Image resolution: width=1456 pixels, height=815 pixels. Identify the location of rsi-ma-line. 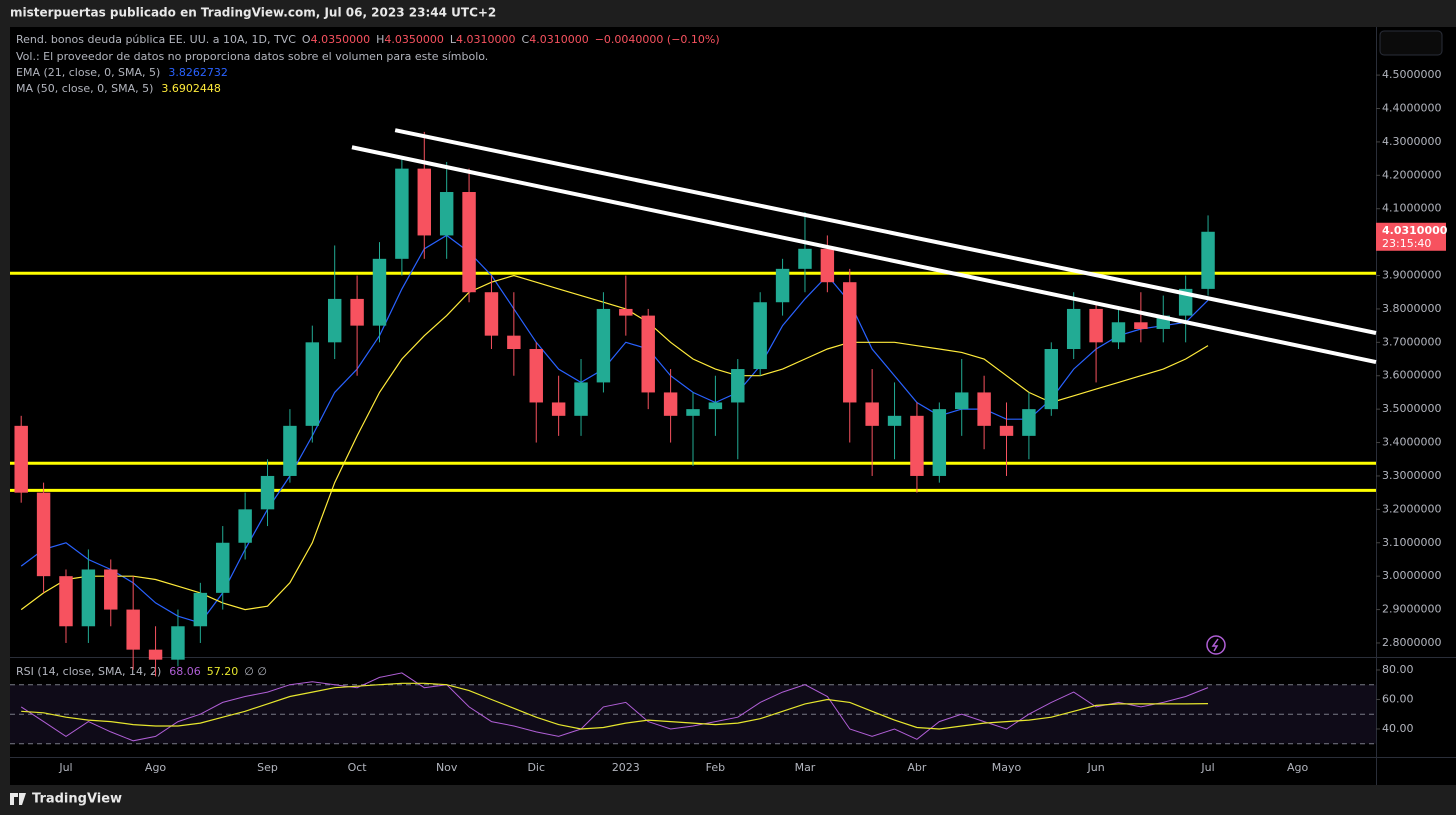
(615, 706).